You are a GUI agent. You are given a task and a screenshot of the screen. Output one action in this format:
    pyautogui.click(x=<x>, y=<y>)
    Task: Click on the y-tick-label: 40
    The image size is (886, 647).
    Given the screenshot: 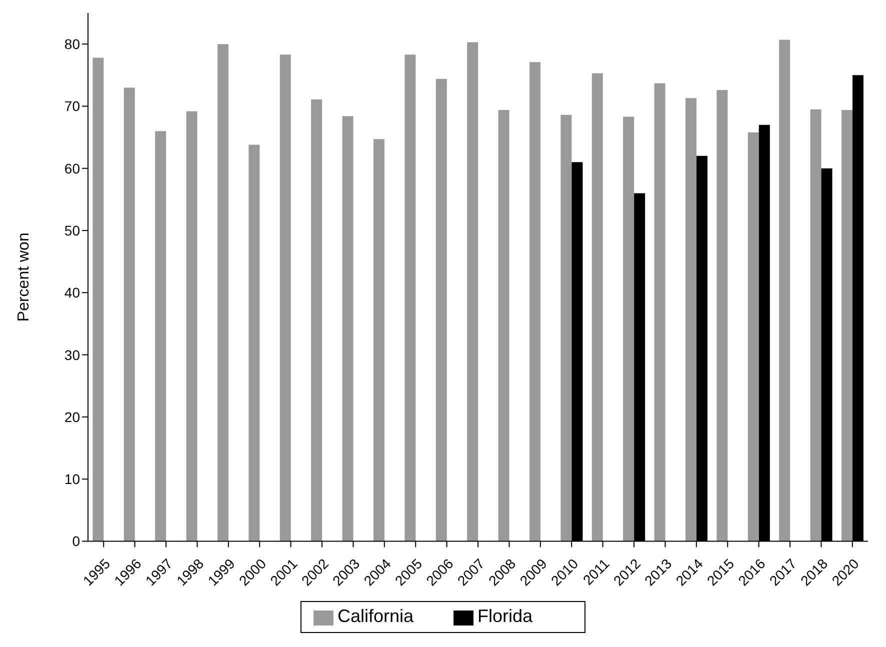 What is the action you would take?
    pyautogui.click(x=72, y=292)
    